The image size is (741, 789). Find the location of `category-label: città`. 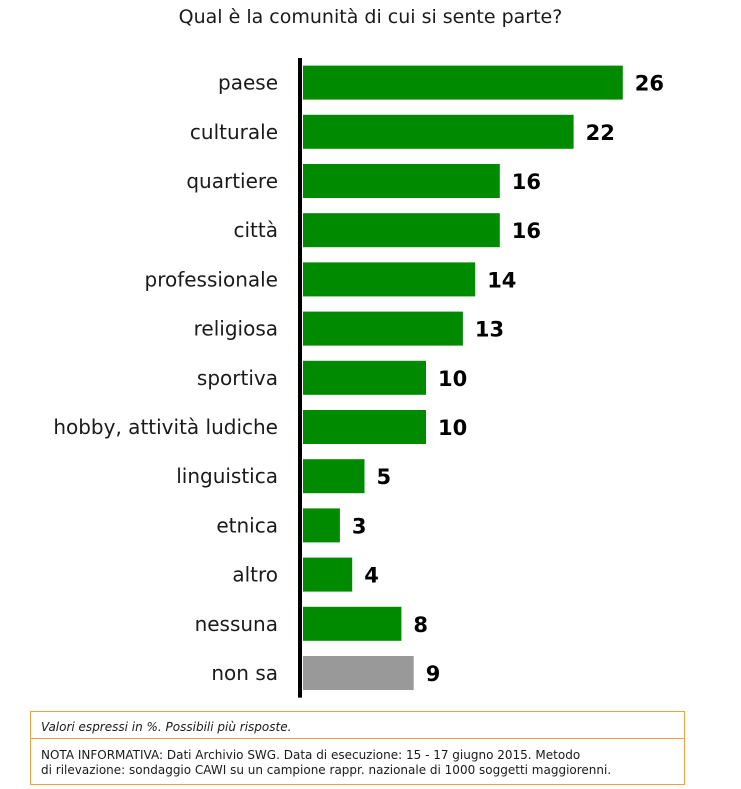

category-label: città is located at coordinates (256, 230).